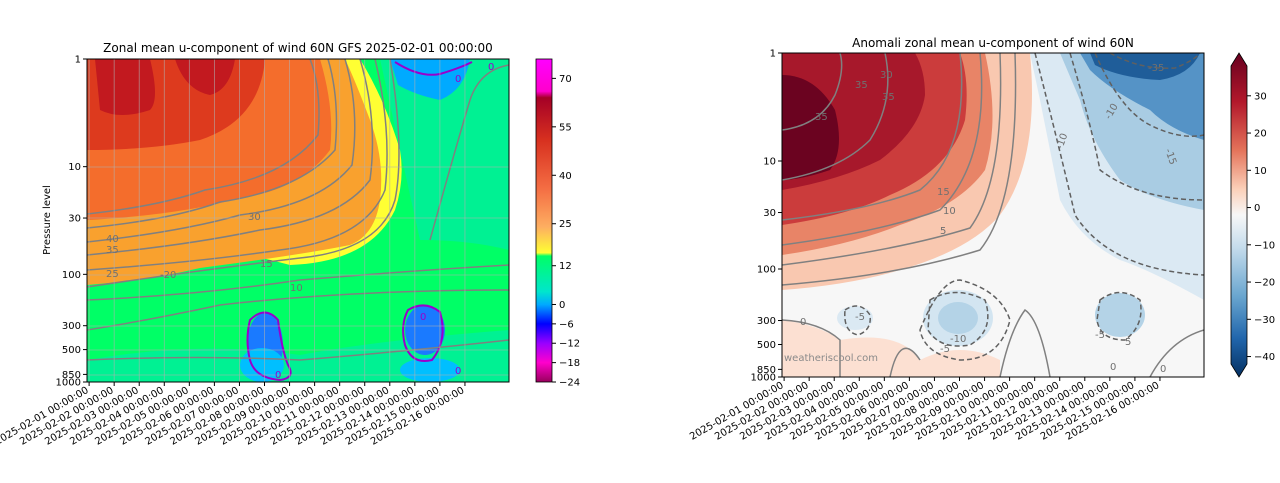 The image size is (1280, 483). What do you see at coordinates (71, 326) in the screenshot?
I see `left-y-tick-label: 300` at bounding box center [71, 326].